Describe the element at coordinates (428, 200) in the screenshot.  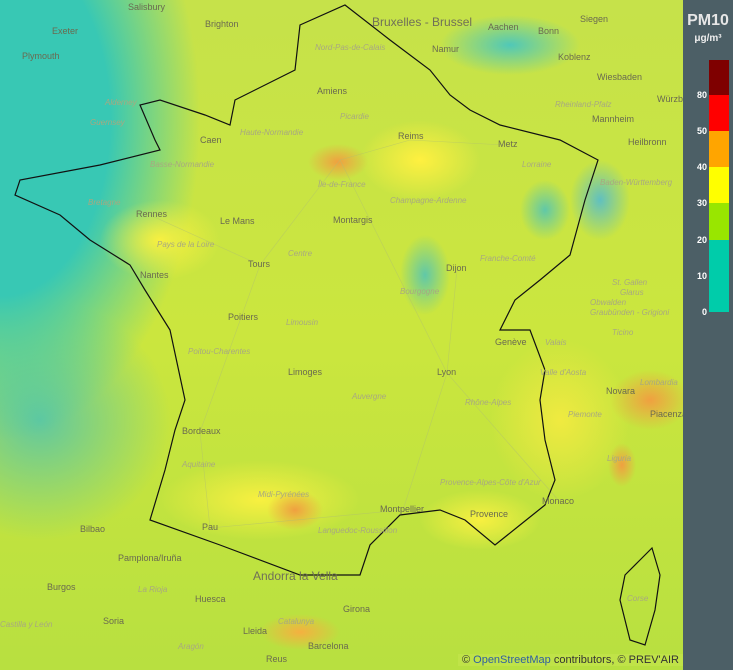
I see `region-label: Champagne-Ardenne` at that location.